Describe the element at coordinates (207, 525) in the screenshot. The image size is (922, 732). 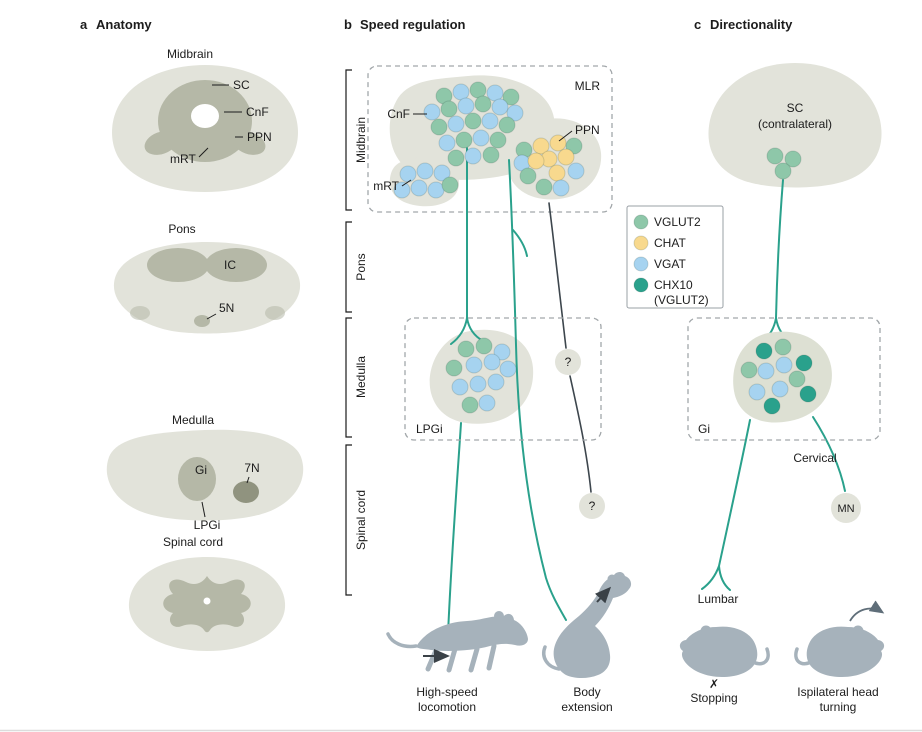
I see `label-lpgi-a: LPGi` at that location.